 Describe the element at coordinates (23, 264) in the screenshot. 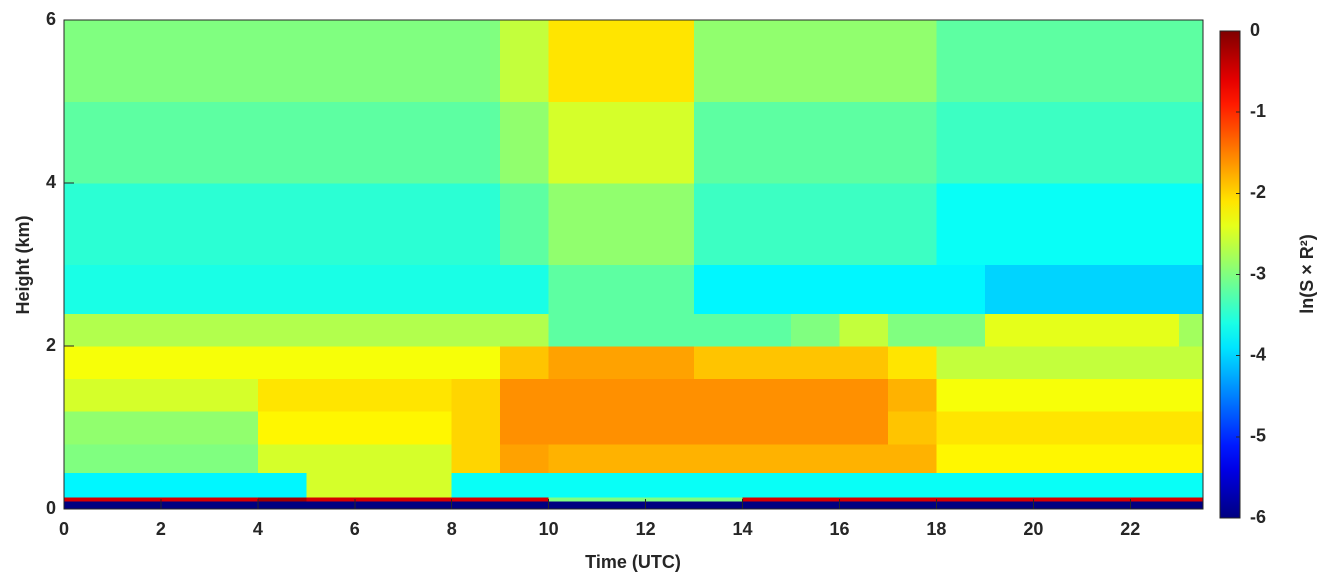

I see `y-axis-label: Height (km)` at that location.